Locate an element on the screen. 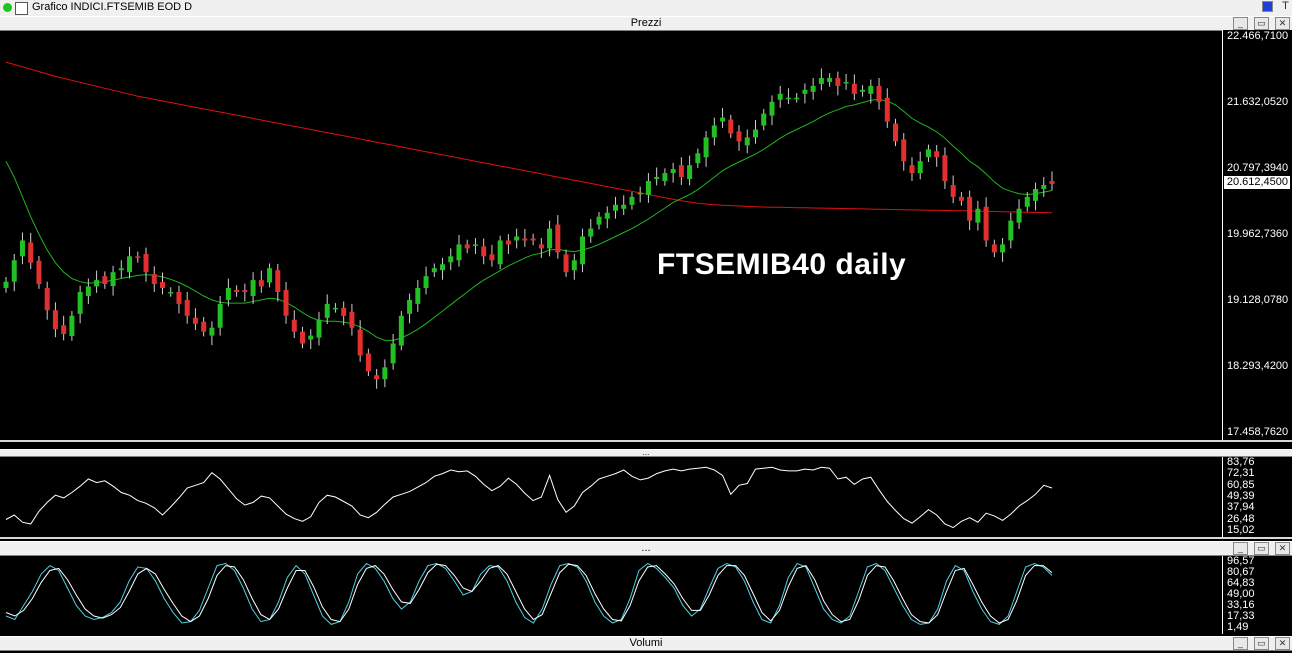  axis-tick-label: 15,02 is located at coordinates (1241, 530).